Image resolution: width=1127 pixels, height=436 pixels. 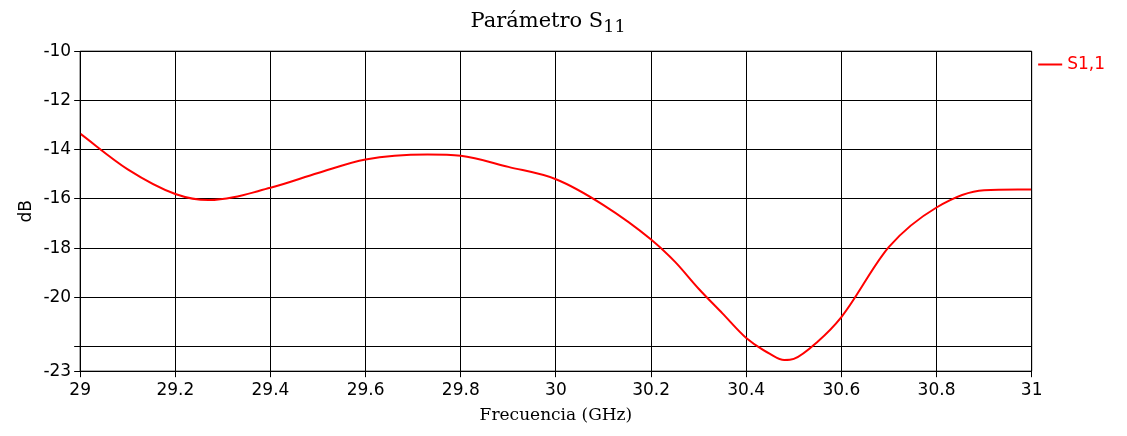 What do you see at coordinates (57, 148) in the screenshot?
I see `y-tick-label: -14` at bounding box center [57, 148].